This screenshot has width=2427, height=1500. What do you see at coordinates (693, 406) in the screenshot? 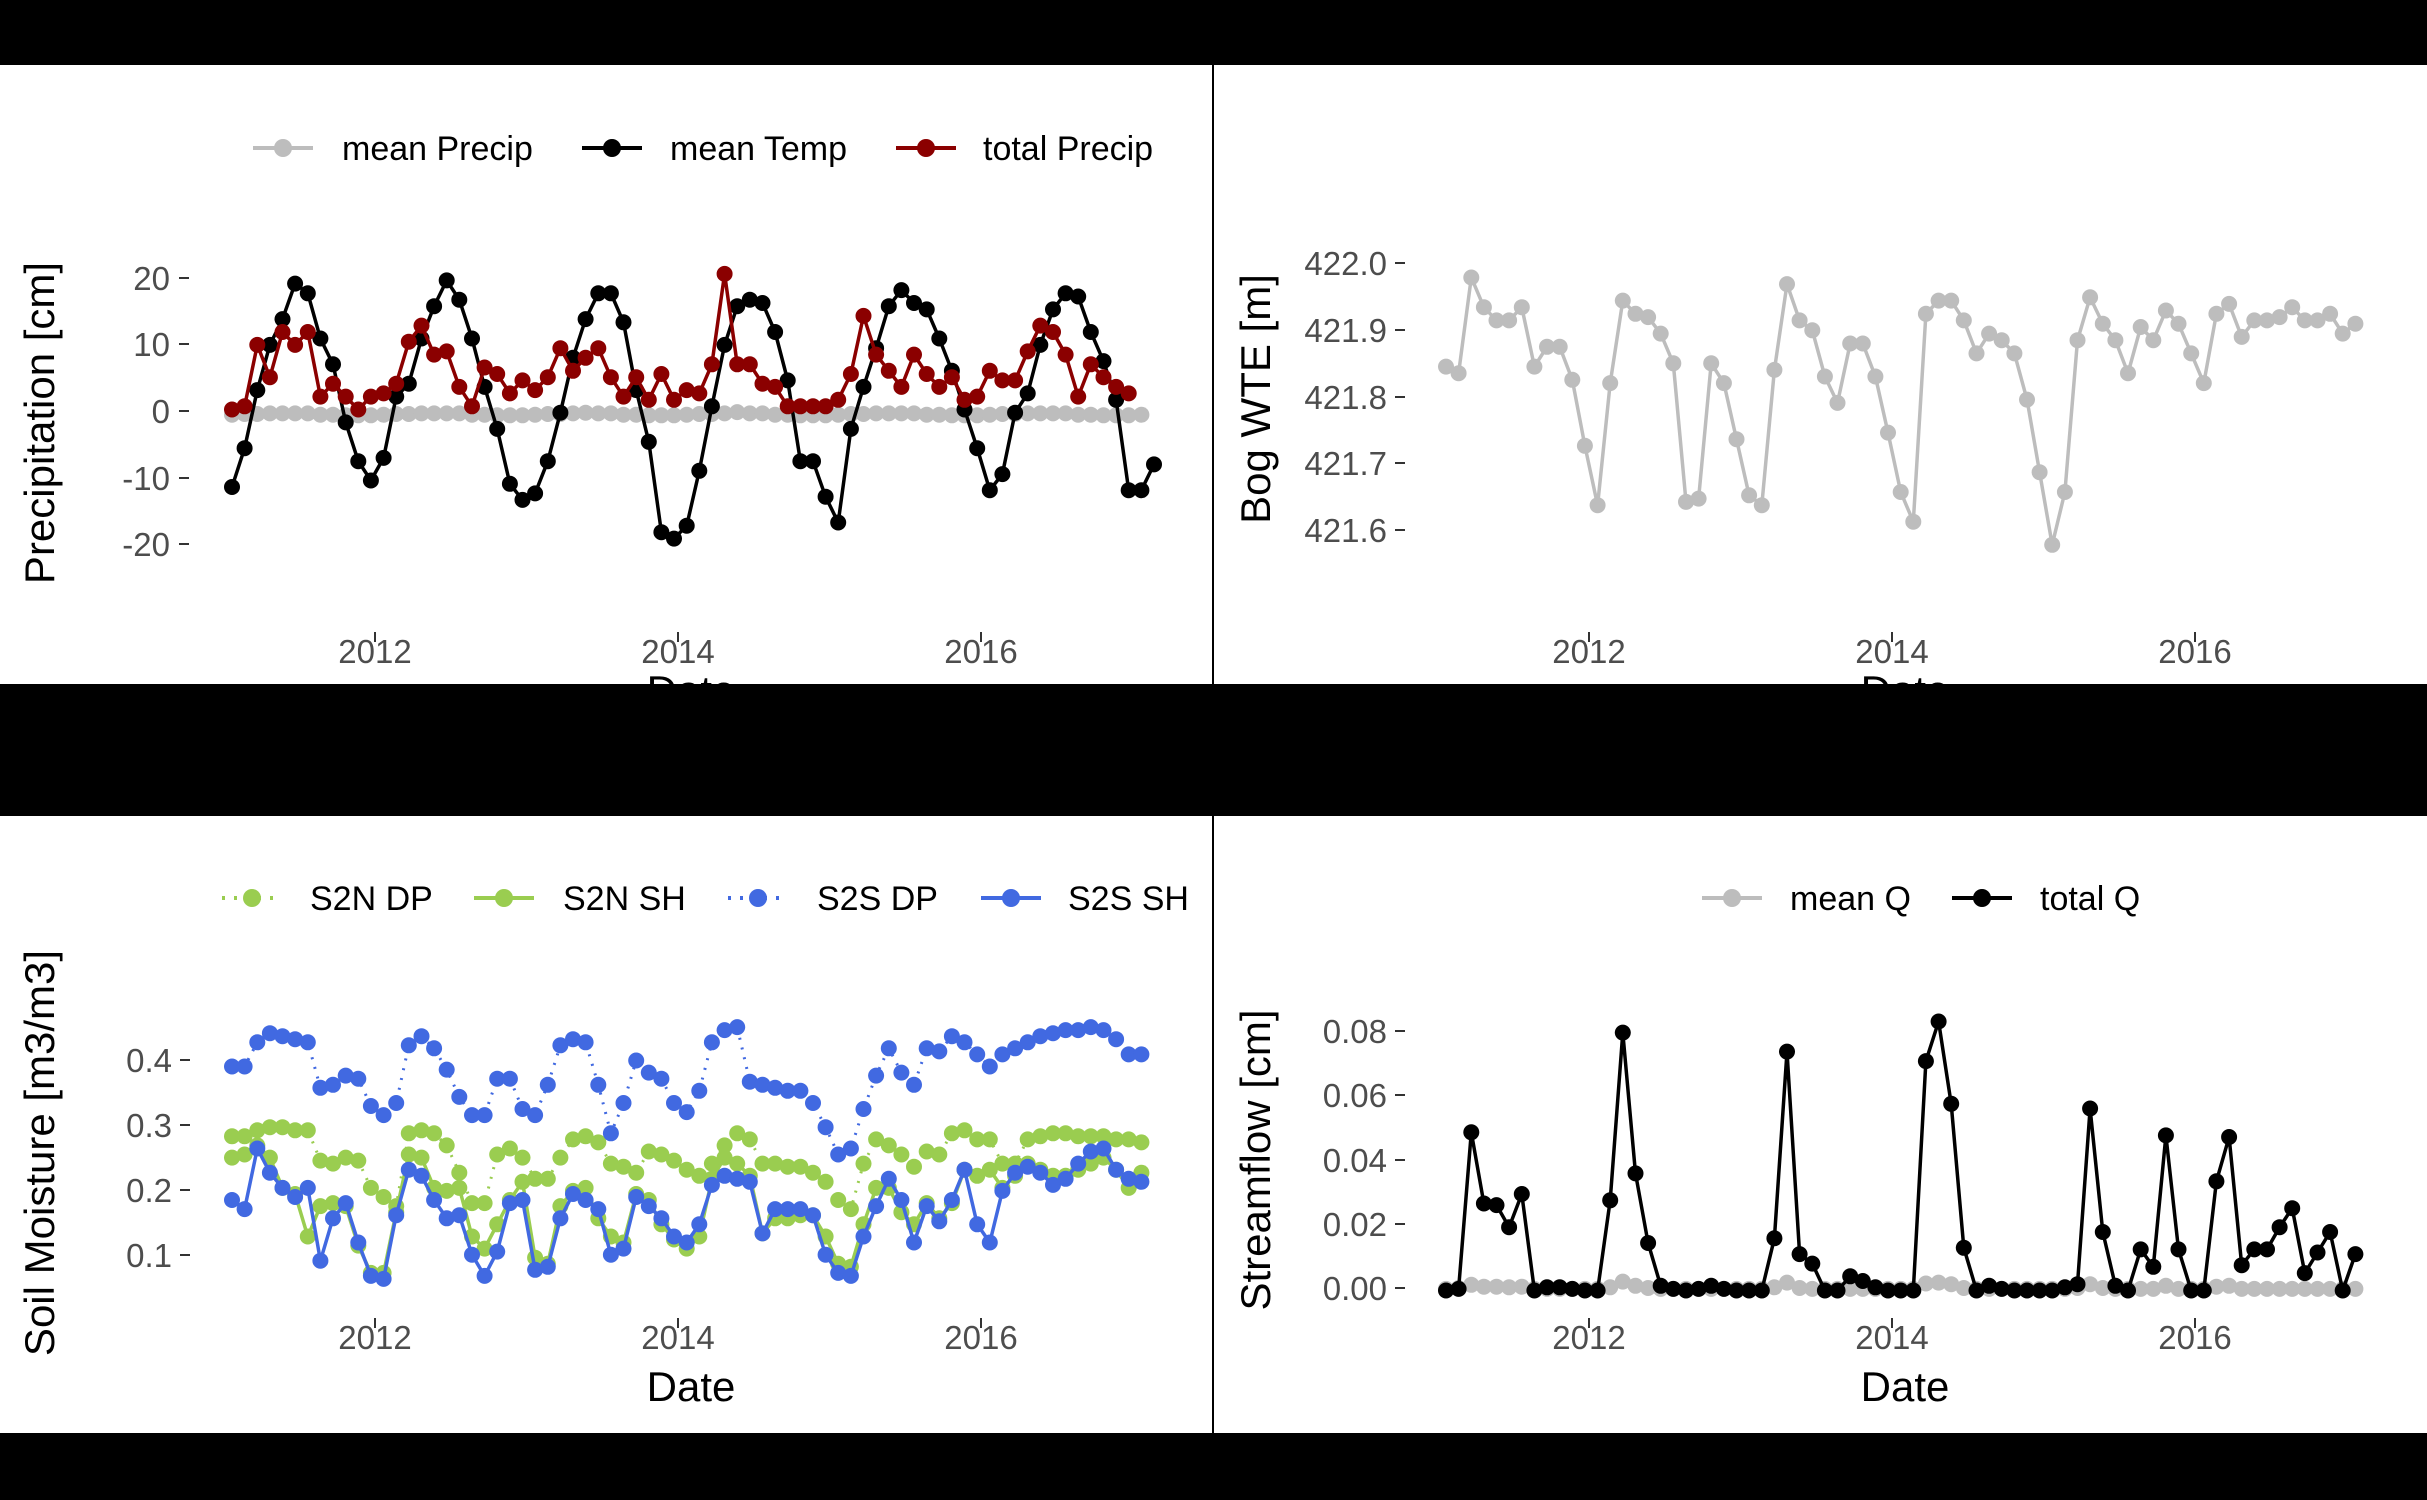
I see `precipitation-plot-area` at bounding box center [693, 406].